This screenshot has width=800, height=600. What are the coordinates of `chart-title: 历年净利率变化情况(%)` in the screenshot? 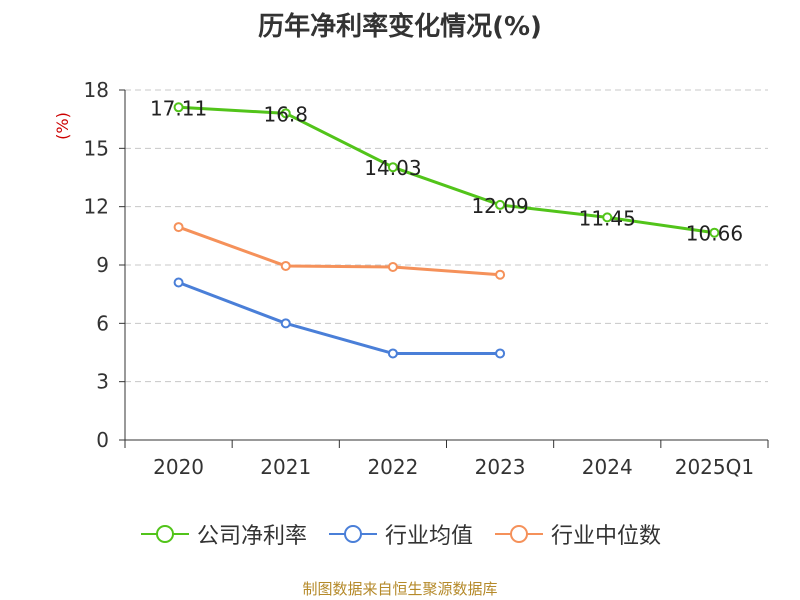 It's located at (400, 27).